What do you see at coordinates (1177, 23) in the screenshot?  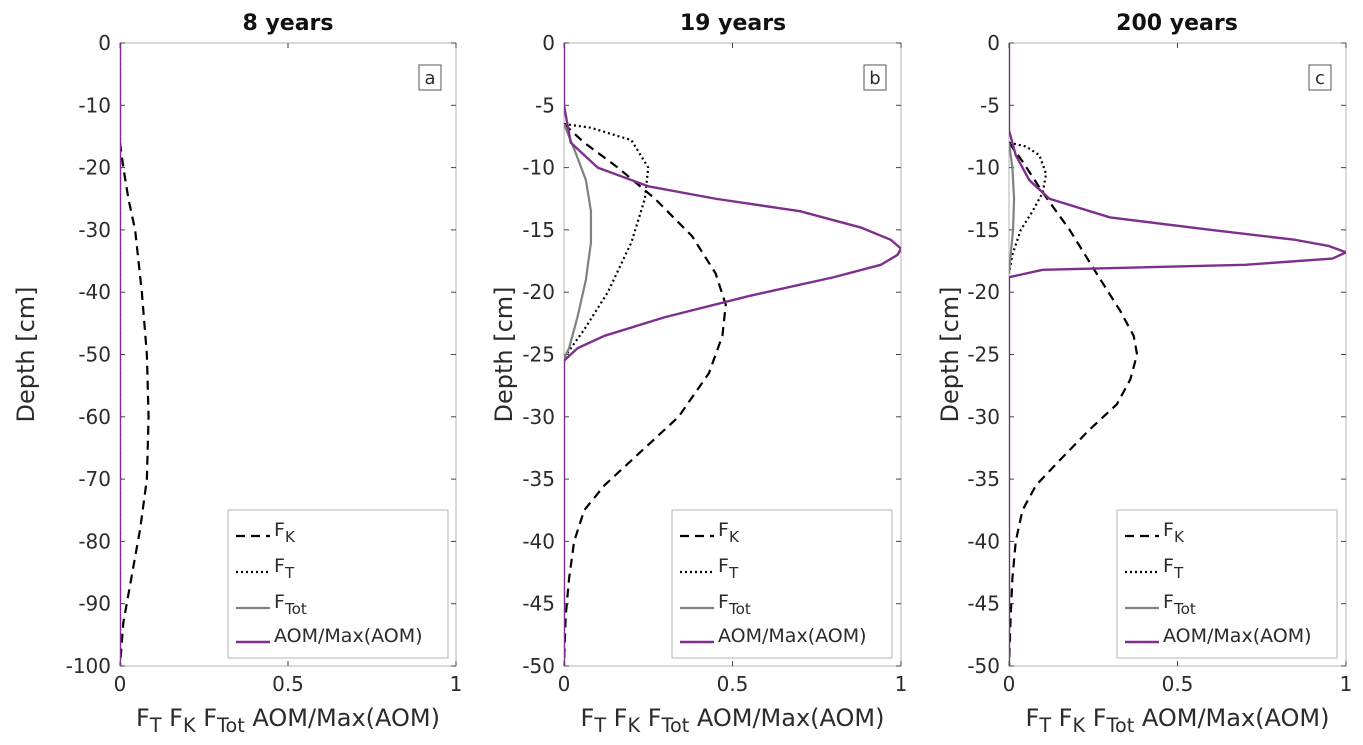 I see `chart-title: 200 years` at bounding box center [1177, 23].